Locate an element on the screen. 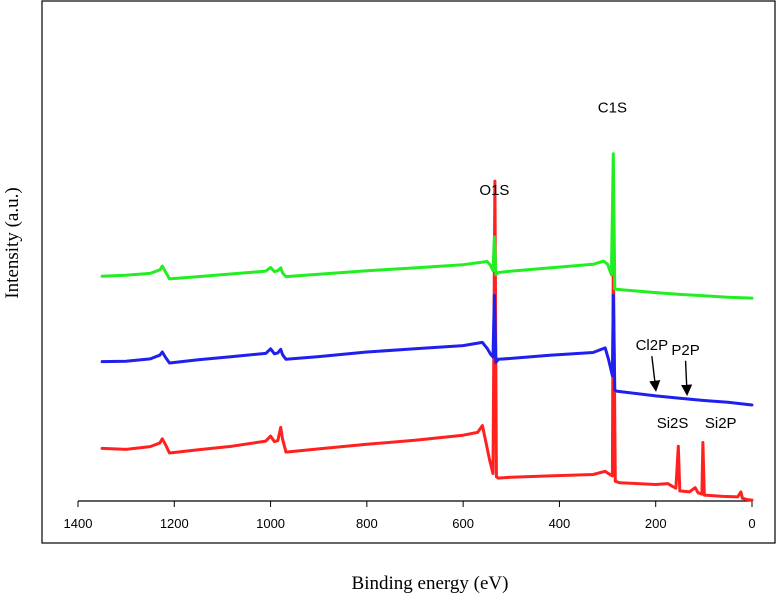 This screenshot has width=776, height=595. x-tick-label: 800 is located at coordinates (367, 523).